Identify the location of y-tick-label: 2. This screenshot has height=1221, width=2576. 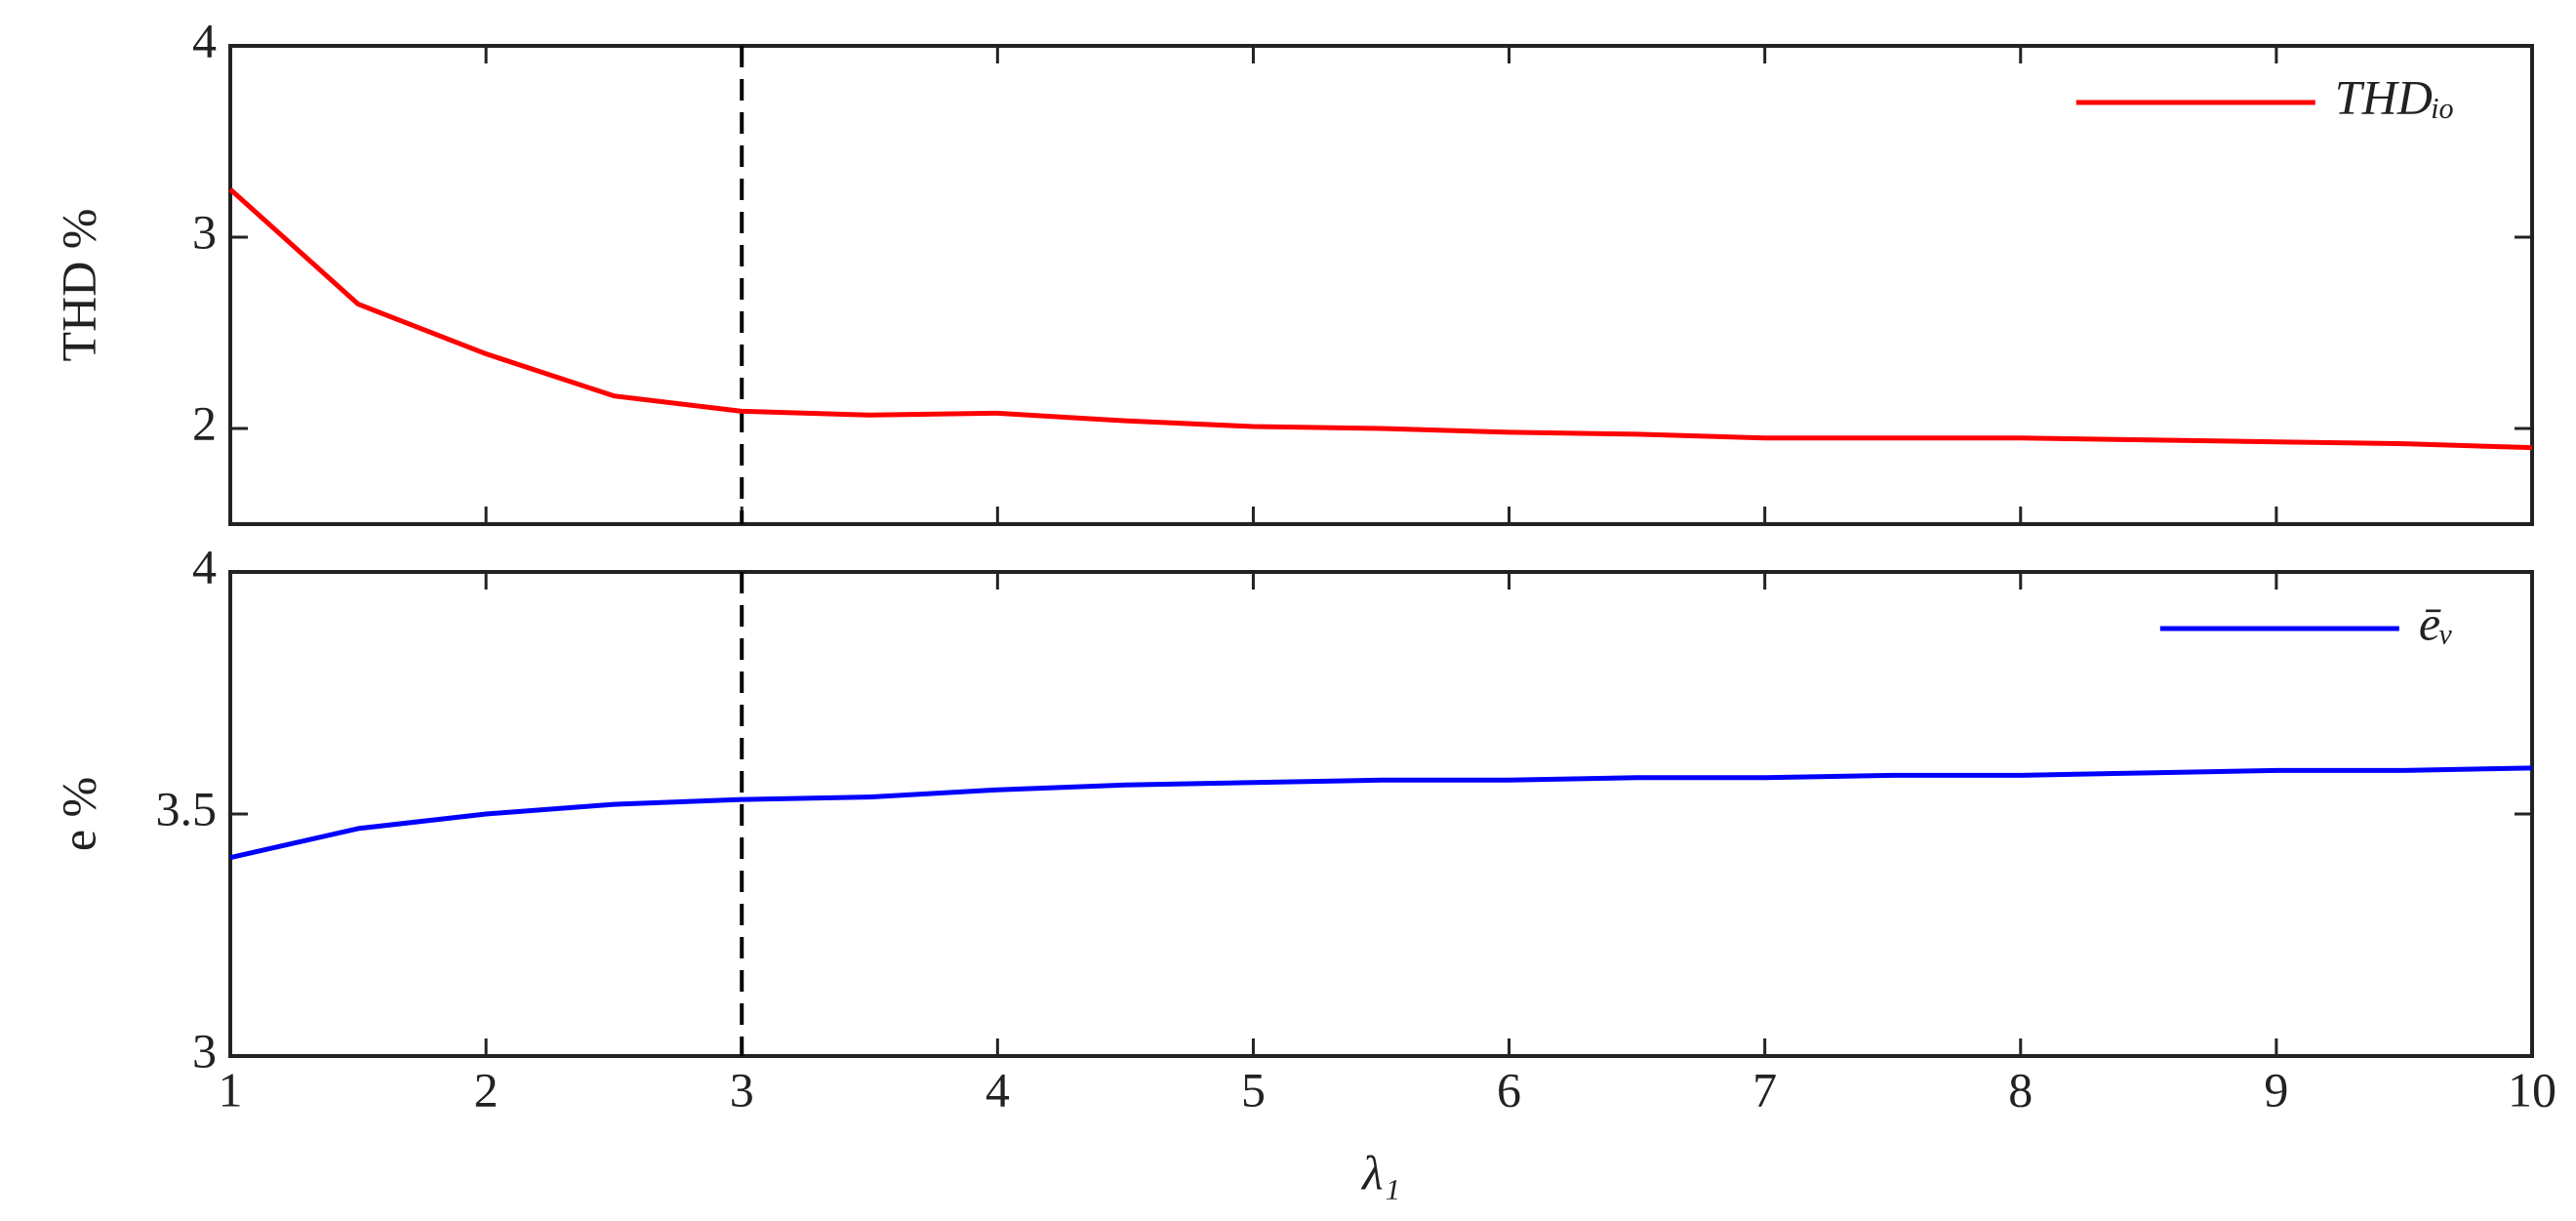
(204, 423).